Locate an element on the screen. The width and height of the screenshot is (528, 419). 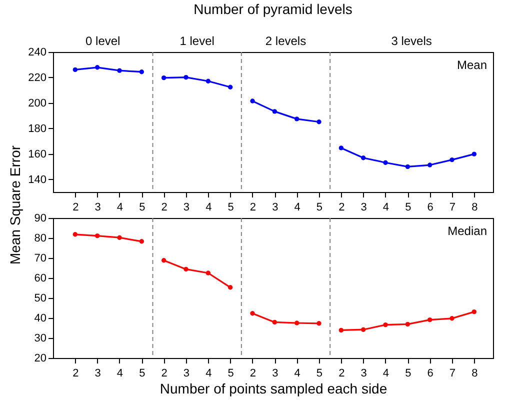
y-tick-label: 200 is located at coordinates (37, 103).